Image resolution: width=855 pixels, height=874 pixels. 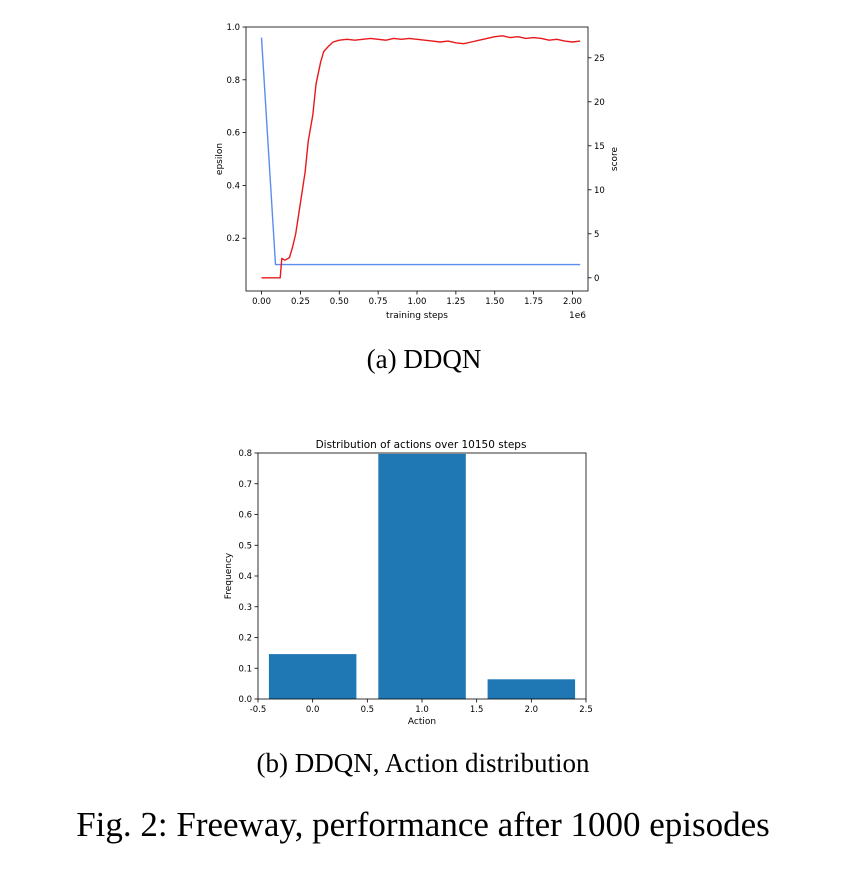 I want to click on chart-a-x-ticks: 0.00 0.25 0.50 0.75 1.00 1.25 1.50 1.75 2.00, so click(x=417, y=299).